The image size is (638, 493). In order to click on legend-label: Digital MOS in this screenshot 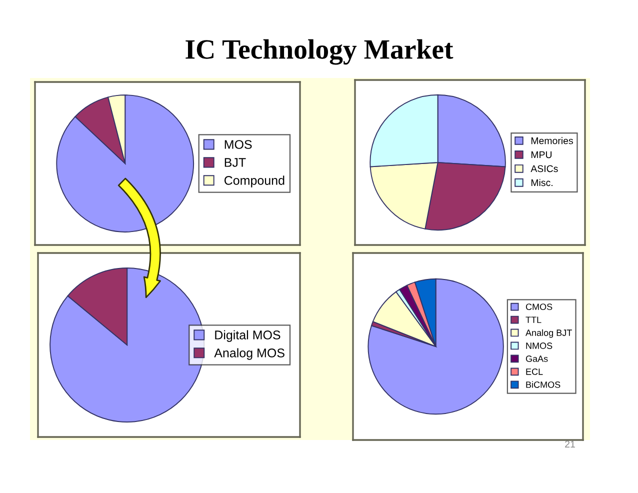, I will do `click(247, 336)`.